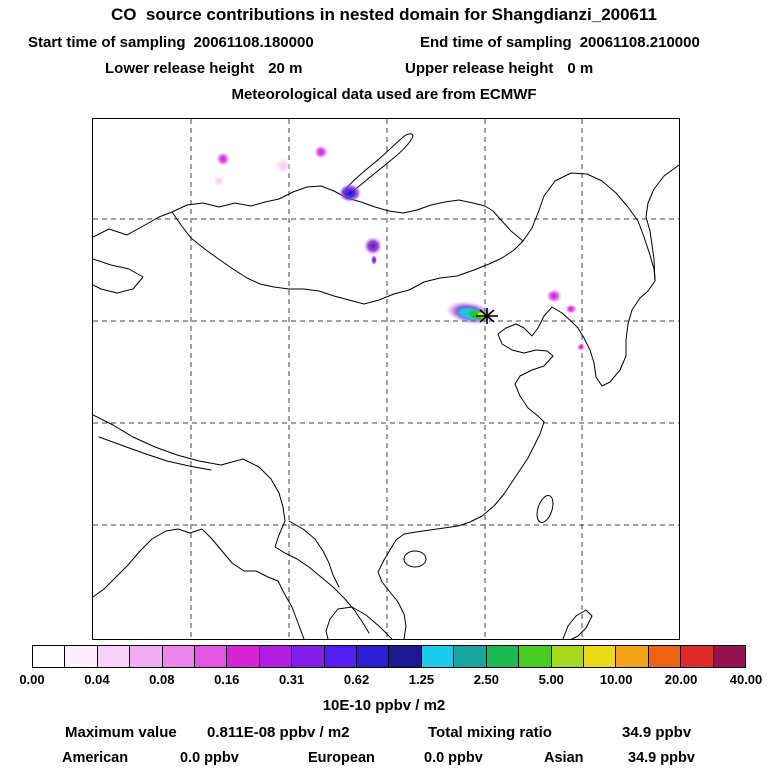  Describe the element at coordinates (384, 705) in the screenshot. I see `colorbar-units-label: 10E-10 ppbv / m2` at that location.